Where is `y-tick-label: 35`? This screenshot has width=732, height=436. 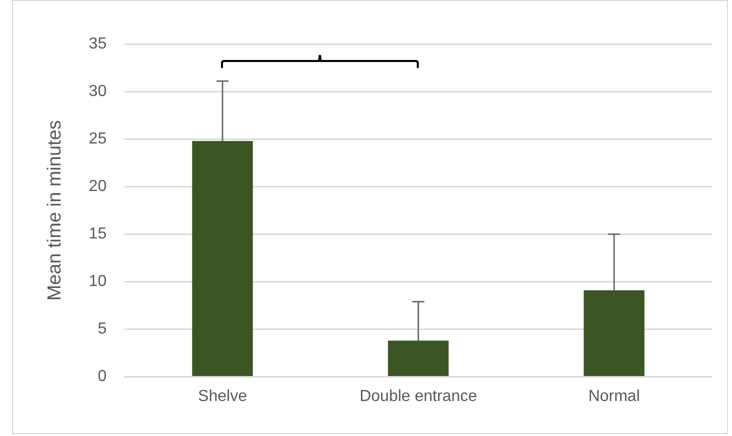 y-tick-label: 35 is located at coordinates (97, 43).